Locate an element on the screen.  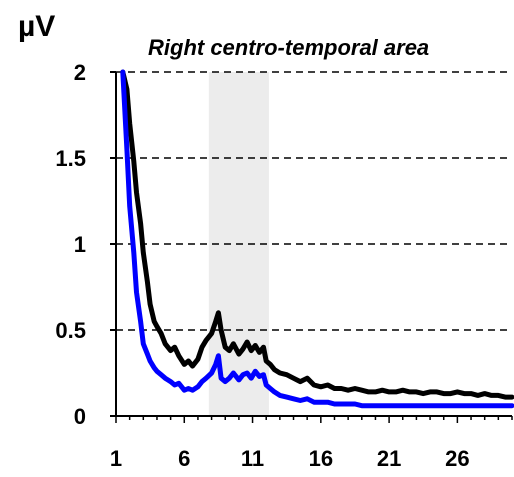
y-axis-unit-label: µV is located at coordinates (36, 26).